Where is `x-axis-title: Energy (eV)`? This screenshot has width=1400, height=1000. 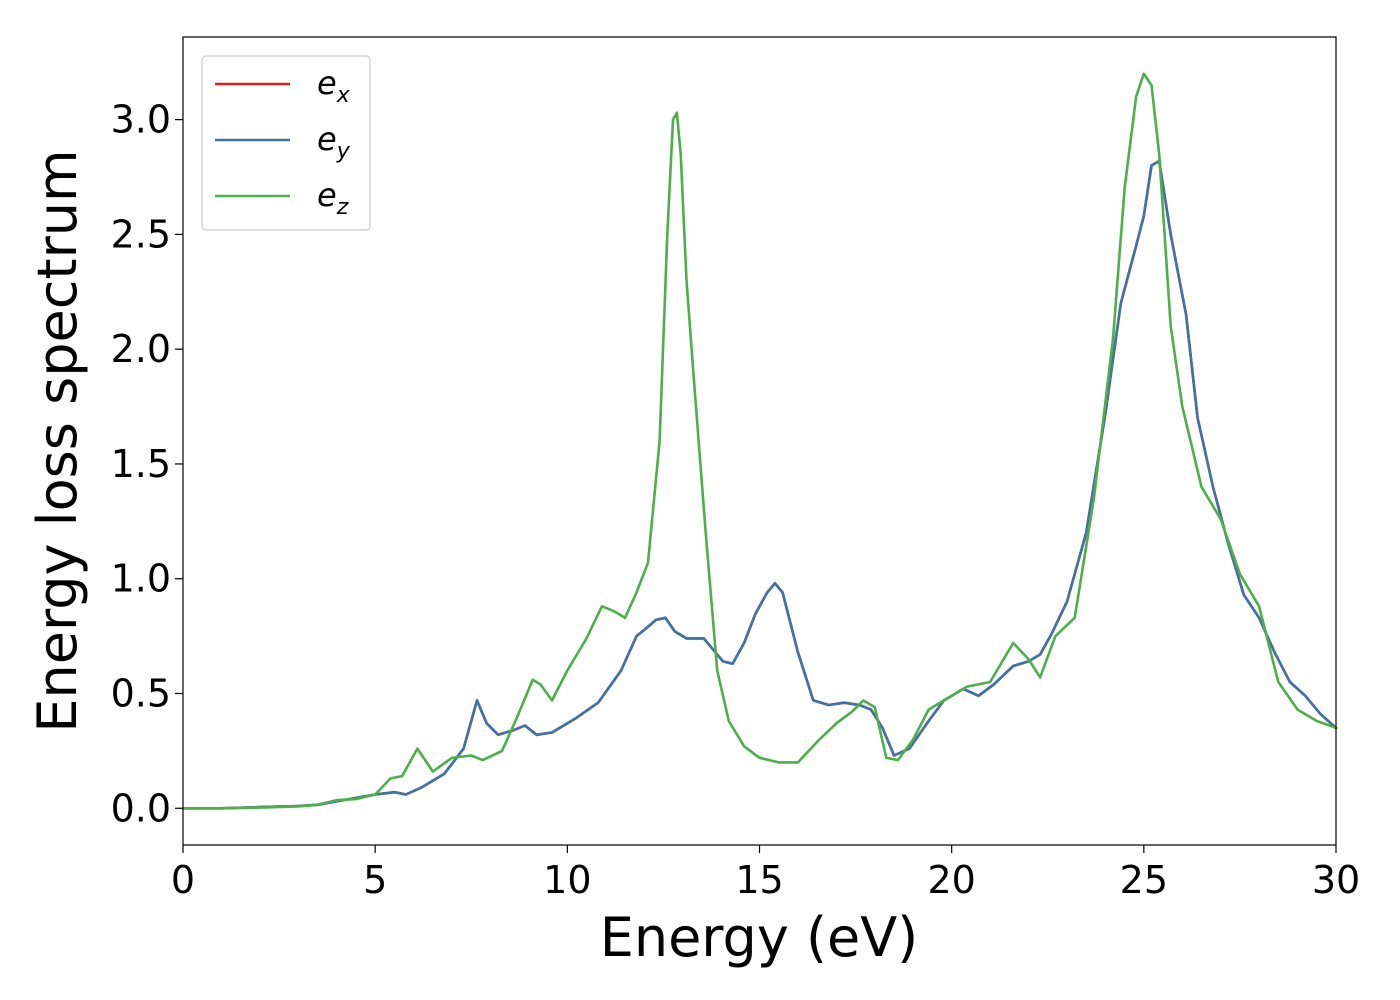 x-axis-title: Energy (eV) is located at coordinates (759, 937).